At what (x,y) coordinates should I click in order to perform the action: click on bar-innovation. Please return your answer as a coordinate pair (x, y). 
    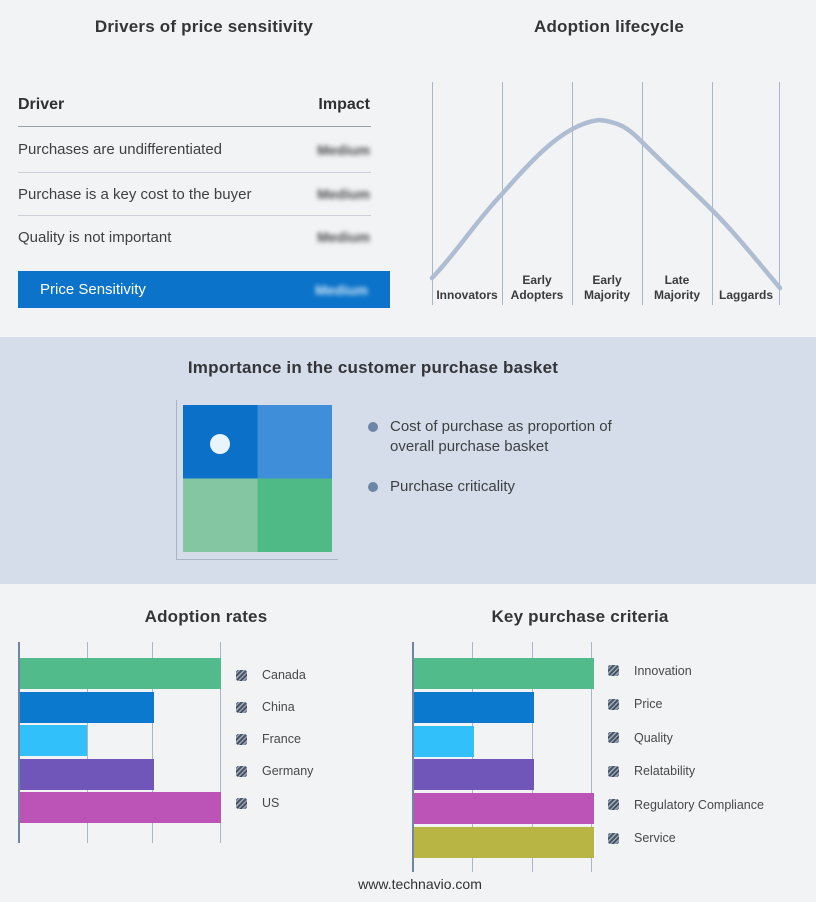
    Looking at the image, I should click on (504, 673).